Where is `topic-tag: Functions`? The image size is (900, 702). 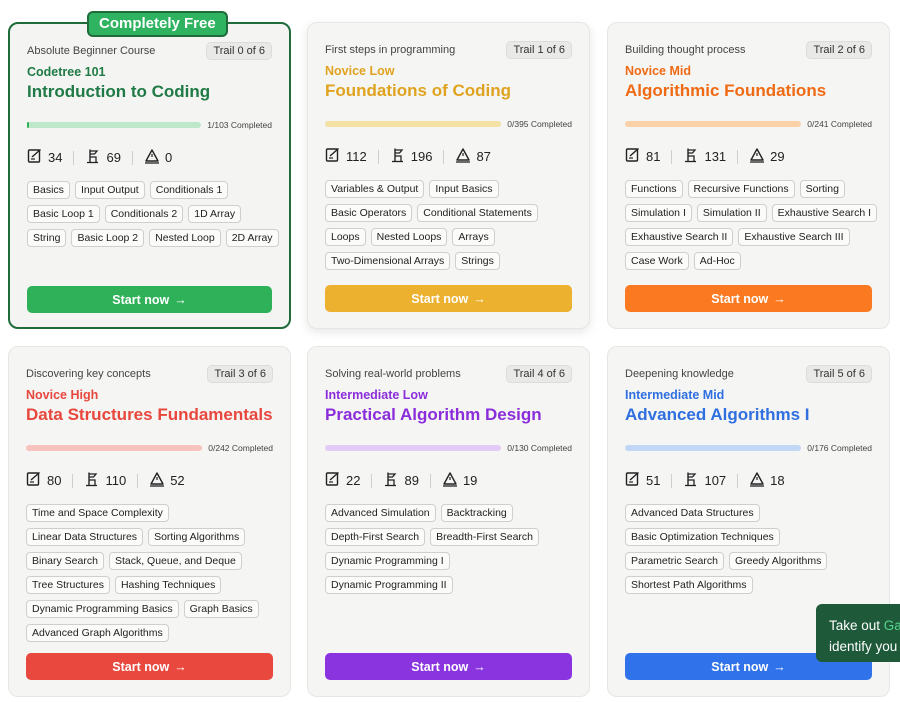 topic-tag: Functions is located at coordinates (654, 189).